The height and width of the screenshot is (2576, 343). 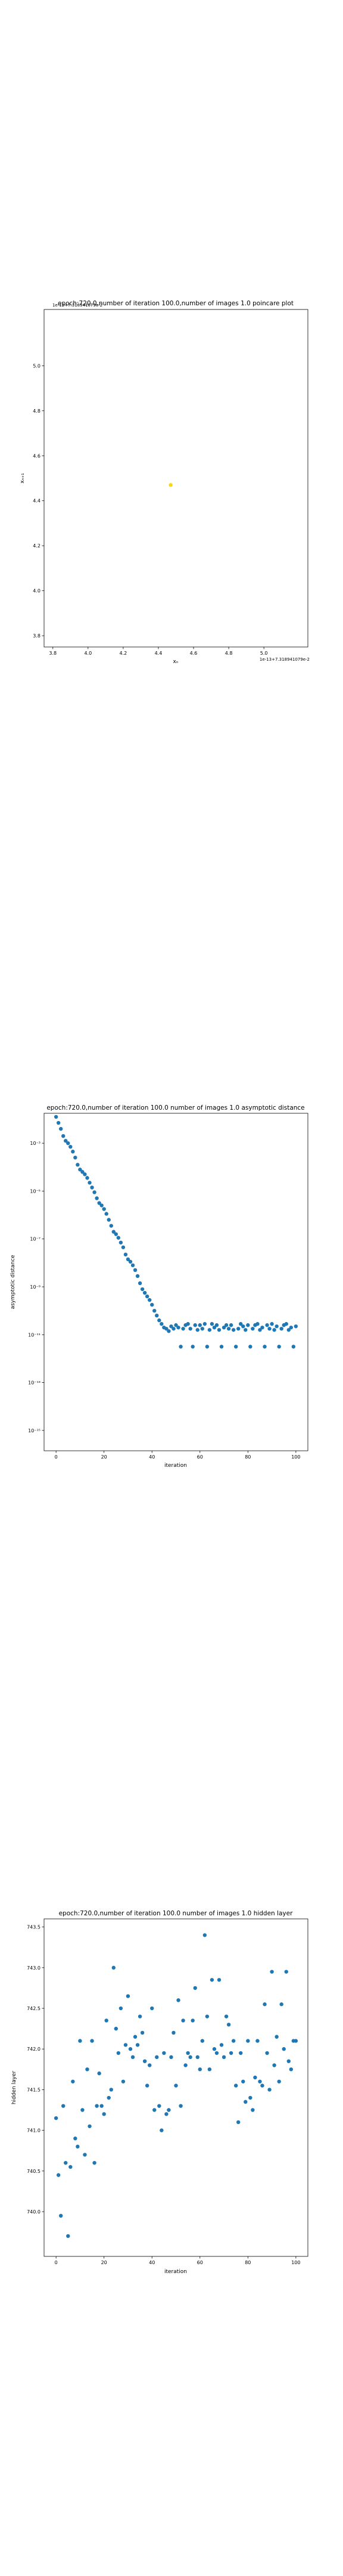 What do you see at coordinates (175, 479) in the screenshot?
I see `poincare-plot-frame` at bounding box center [175, 479].